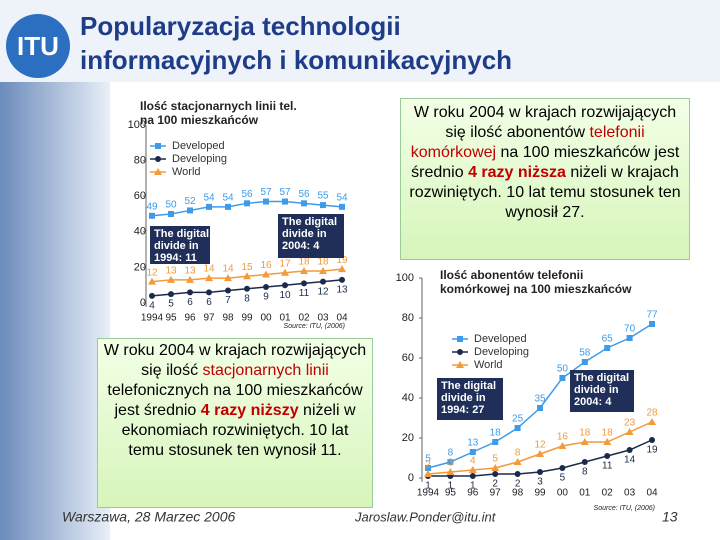 This screenshot has height=540, width=720. What do you see at coordinates (218, 106) in the screenshot?
I see `chart-title: Ilość stacjonarnych linii tel.` at bounding box center [218, 106].